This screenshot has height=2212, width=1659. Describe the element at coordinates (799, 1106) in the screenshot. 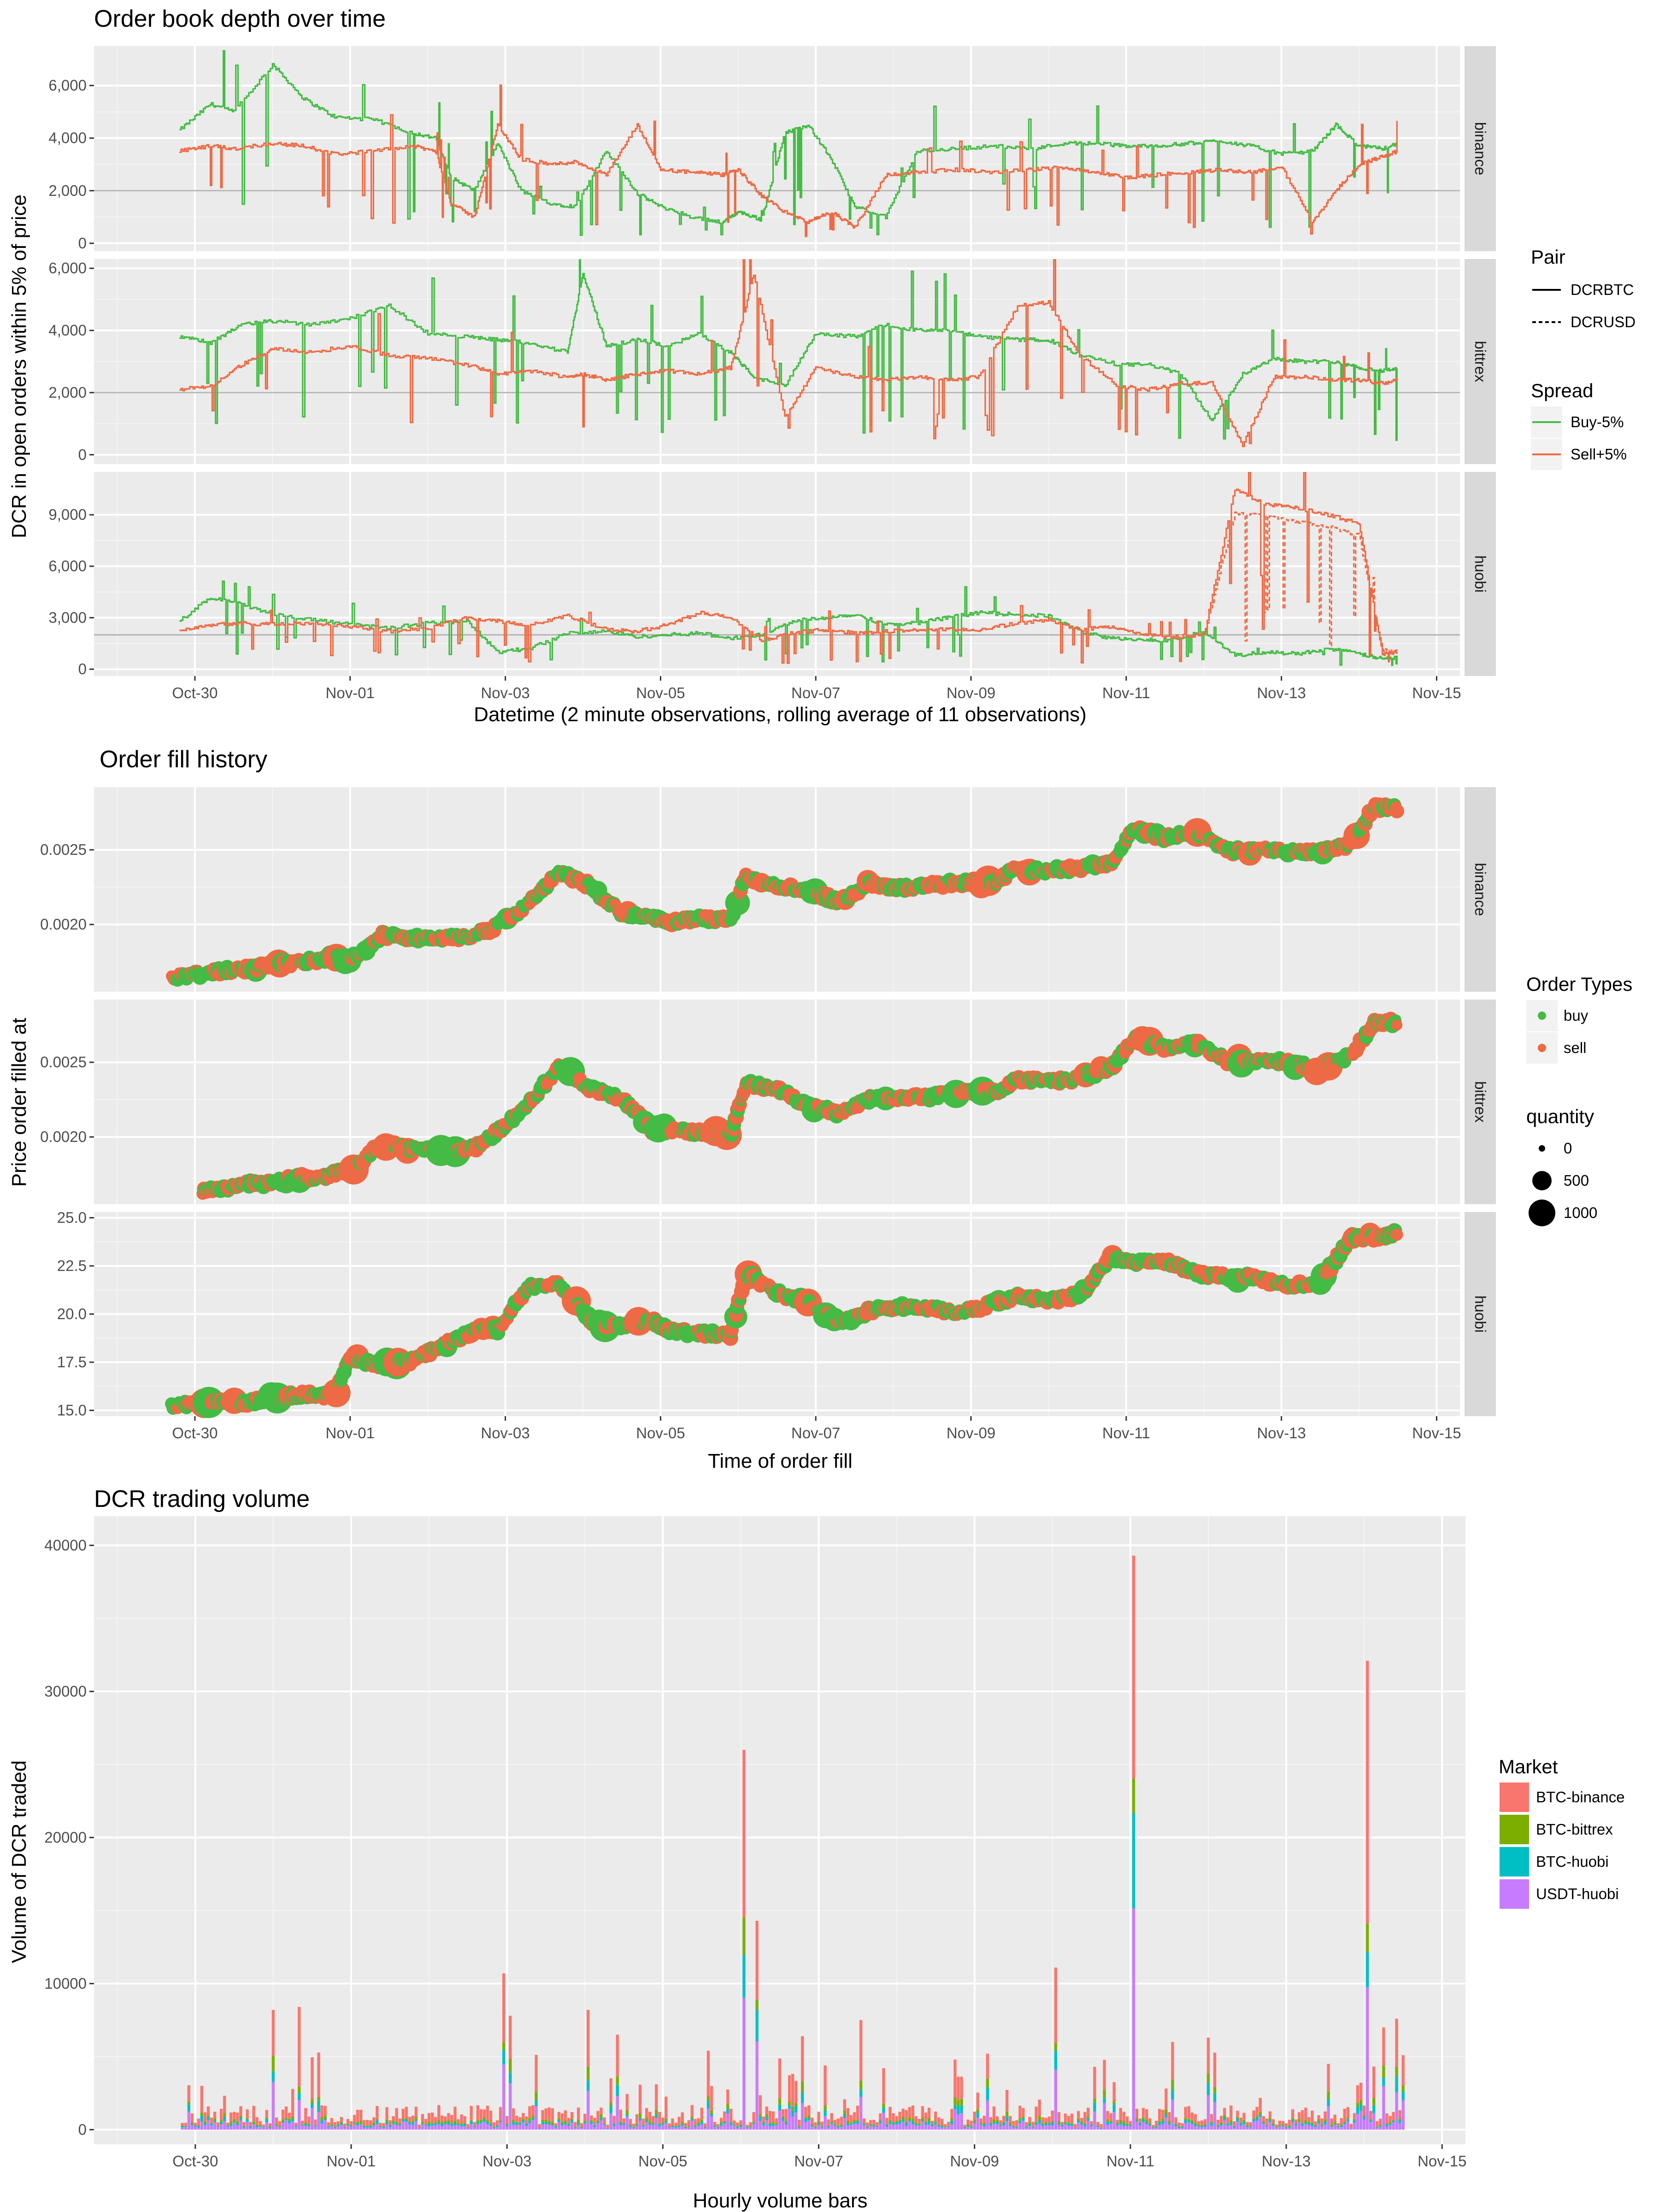

I see `fills-bittrex-points` at that location.